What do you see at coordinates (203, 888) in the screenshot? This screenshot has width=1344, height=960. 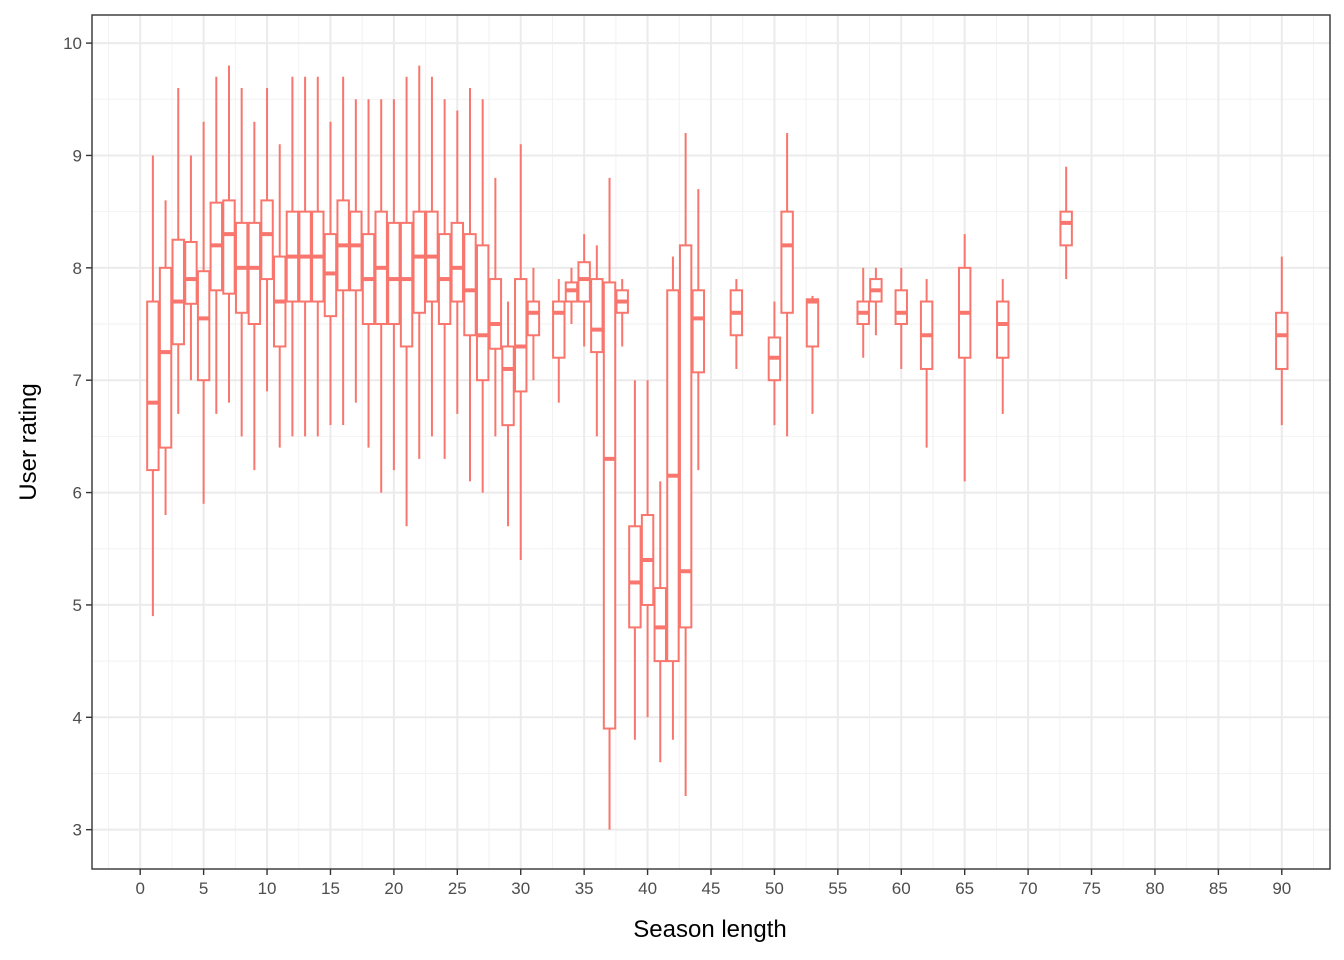 I see `x-tick-label: 5` at bounding box center [203, 888].